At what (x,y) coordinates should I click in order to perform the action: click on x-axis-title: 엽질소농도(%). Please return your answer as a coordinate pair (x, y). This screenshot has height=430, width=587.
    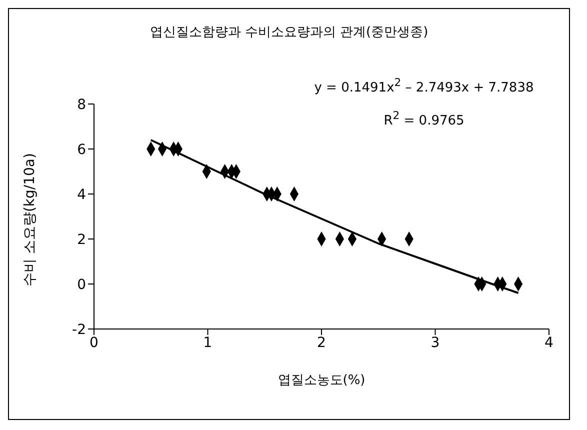
    Looking at the image, I should click on (322, 380).